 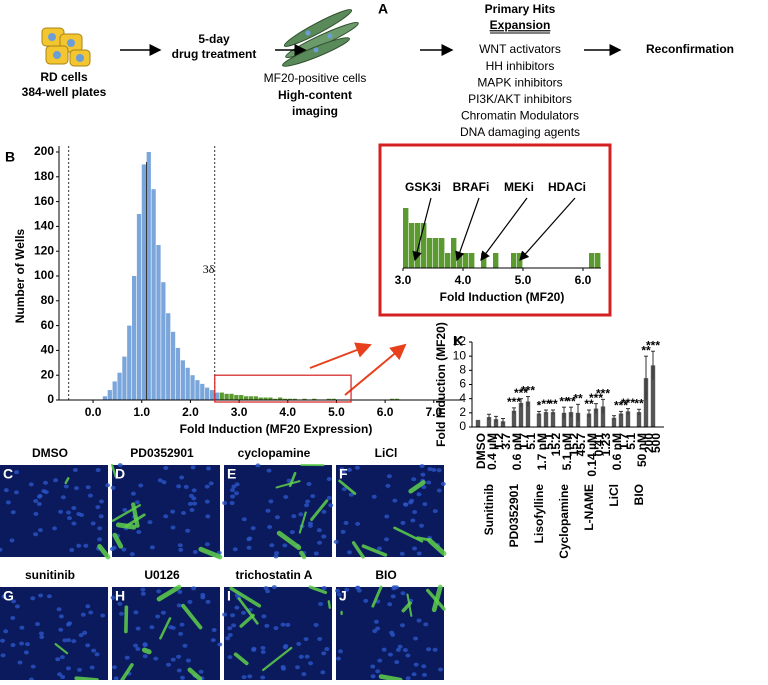 I want to click on threshold-label: 3δ, so click(x=209, y=269).